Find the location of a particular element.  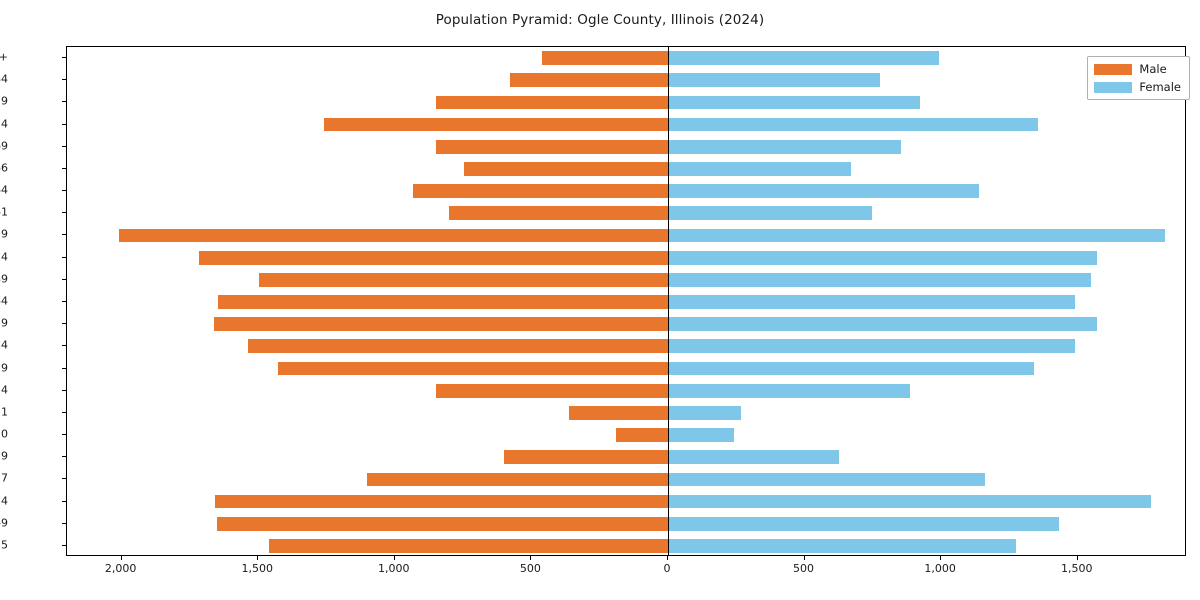

chart-legend: Male Female is located at coordinates (1138, 78).